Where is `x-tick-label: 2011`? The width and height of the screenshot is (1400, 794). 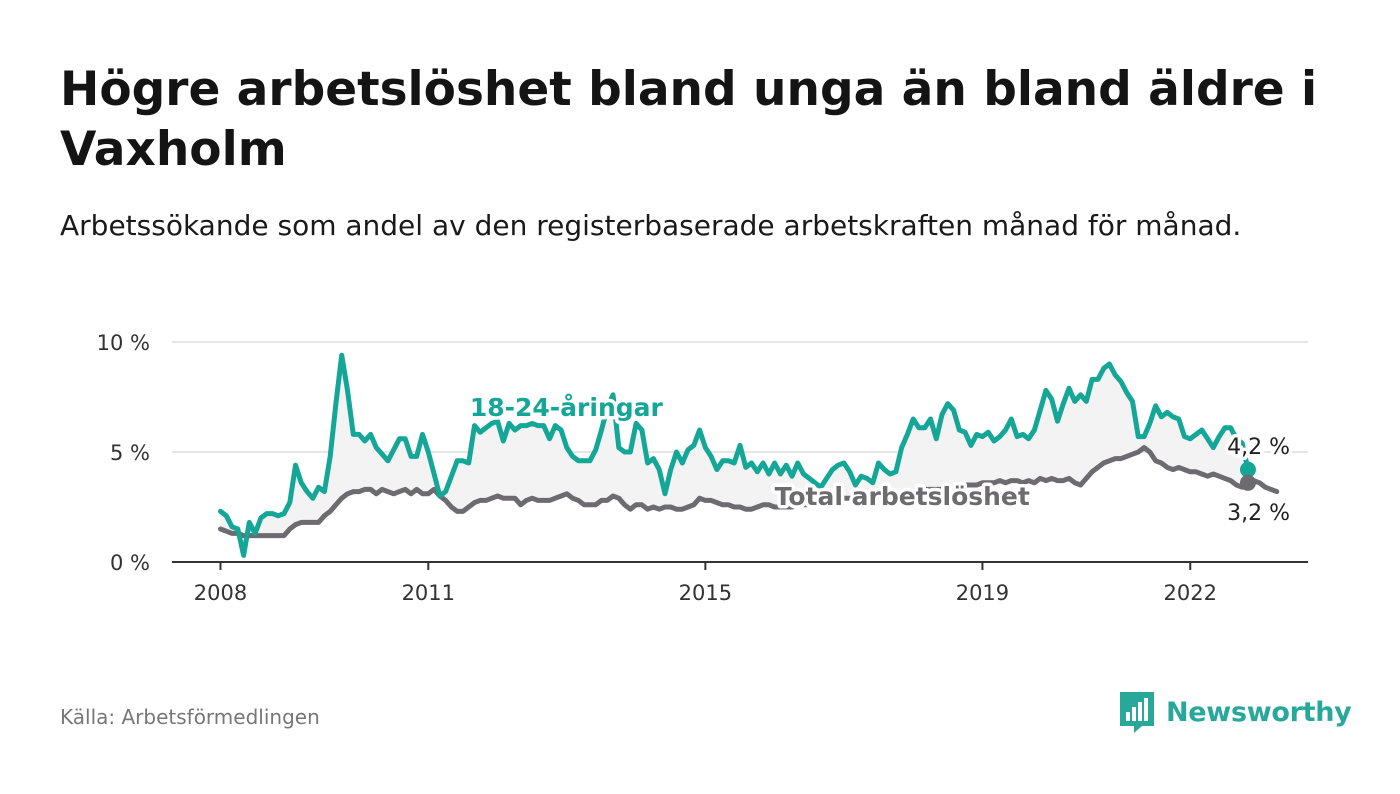
x-tick-label: 2011 is located at coordinates (428, 593).